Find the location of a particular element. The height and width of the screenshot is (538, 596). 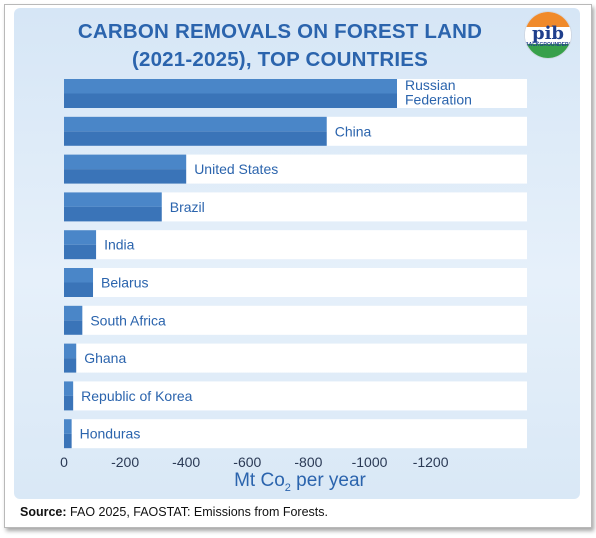

x-axis-title: Mt Co2 per year is located at coordinates (300, 482).